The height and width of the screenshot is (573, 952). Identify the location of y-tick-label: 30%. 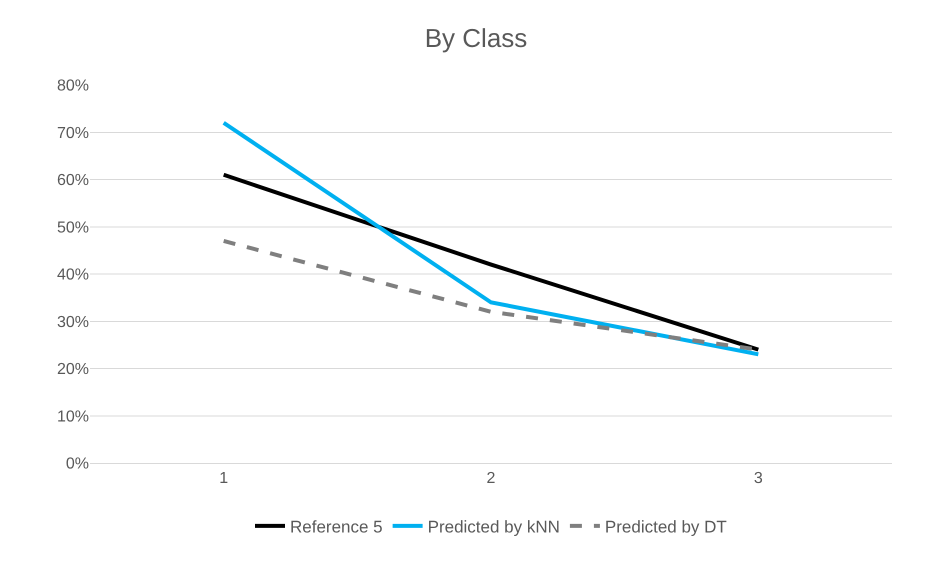
(72, 322).